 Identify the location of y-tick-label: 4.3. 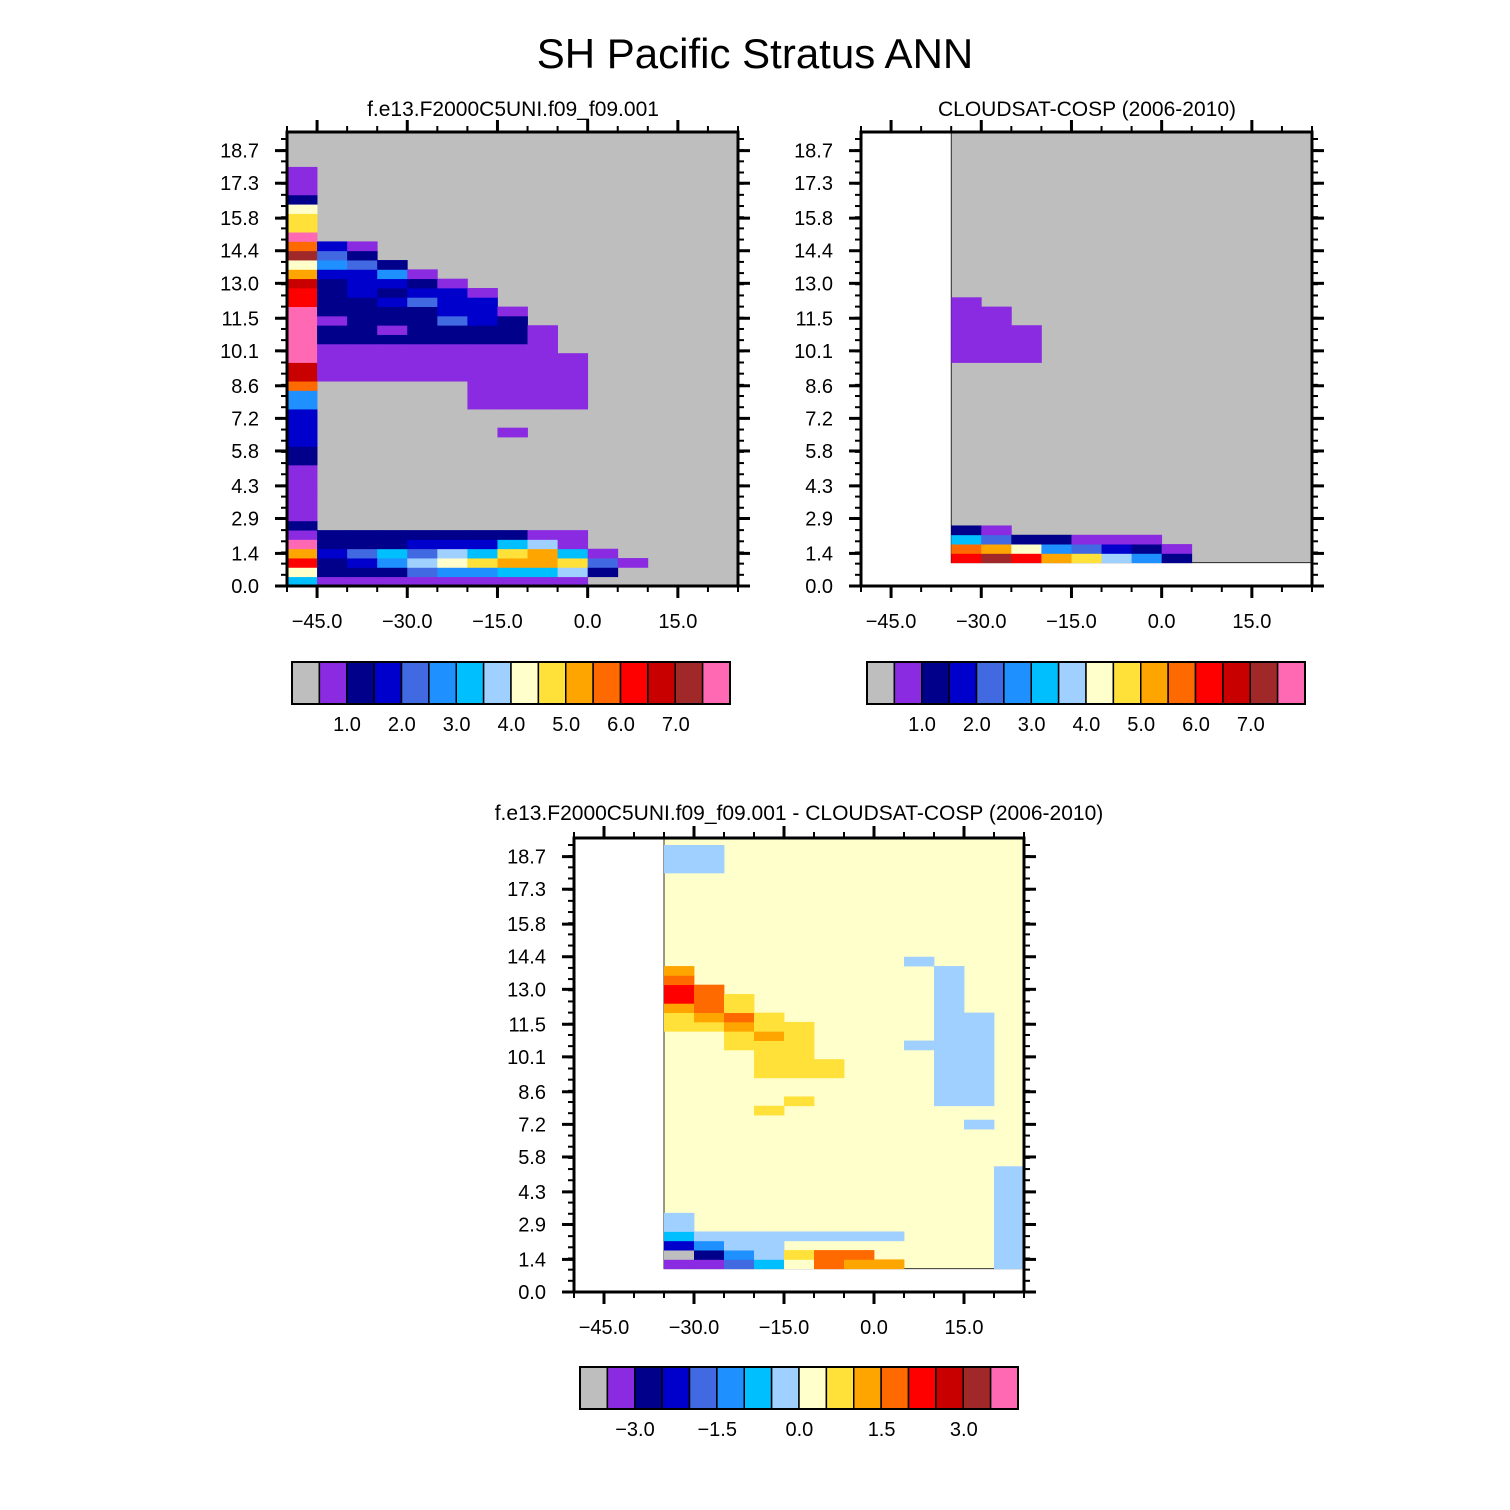
(532, 1193).